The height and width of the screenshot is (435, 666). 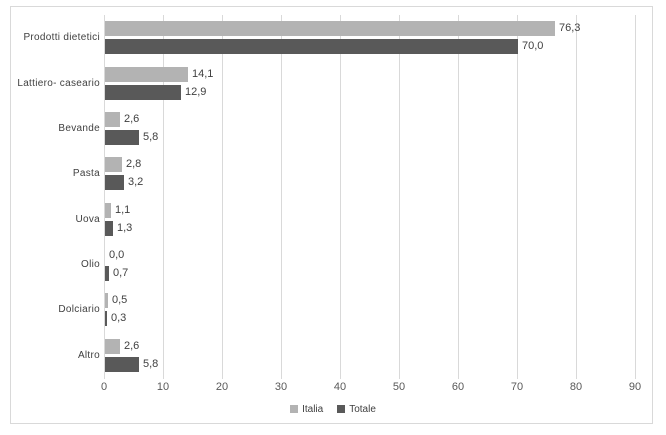 What do you see at coordinates (517, 387) in the screenshot?
I see `x-tick-label: 70` at bounding box center [517, 387].